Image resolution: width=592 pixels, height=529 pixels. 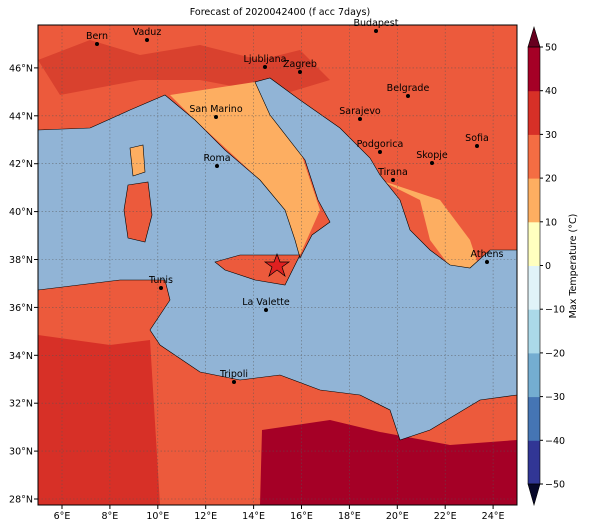 I want to click on lon-tick-label: 16°E, so click(x=301, y=516).